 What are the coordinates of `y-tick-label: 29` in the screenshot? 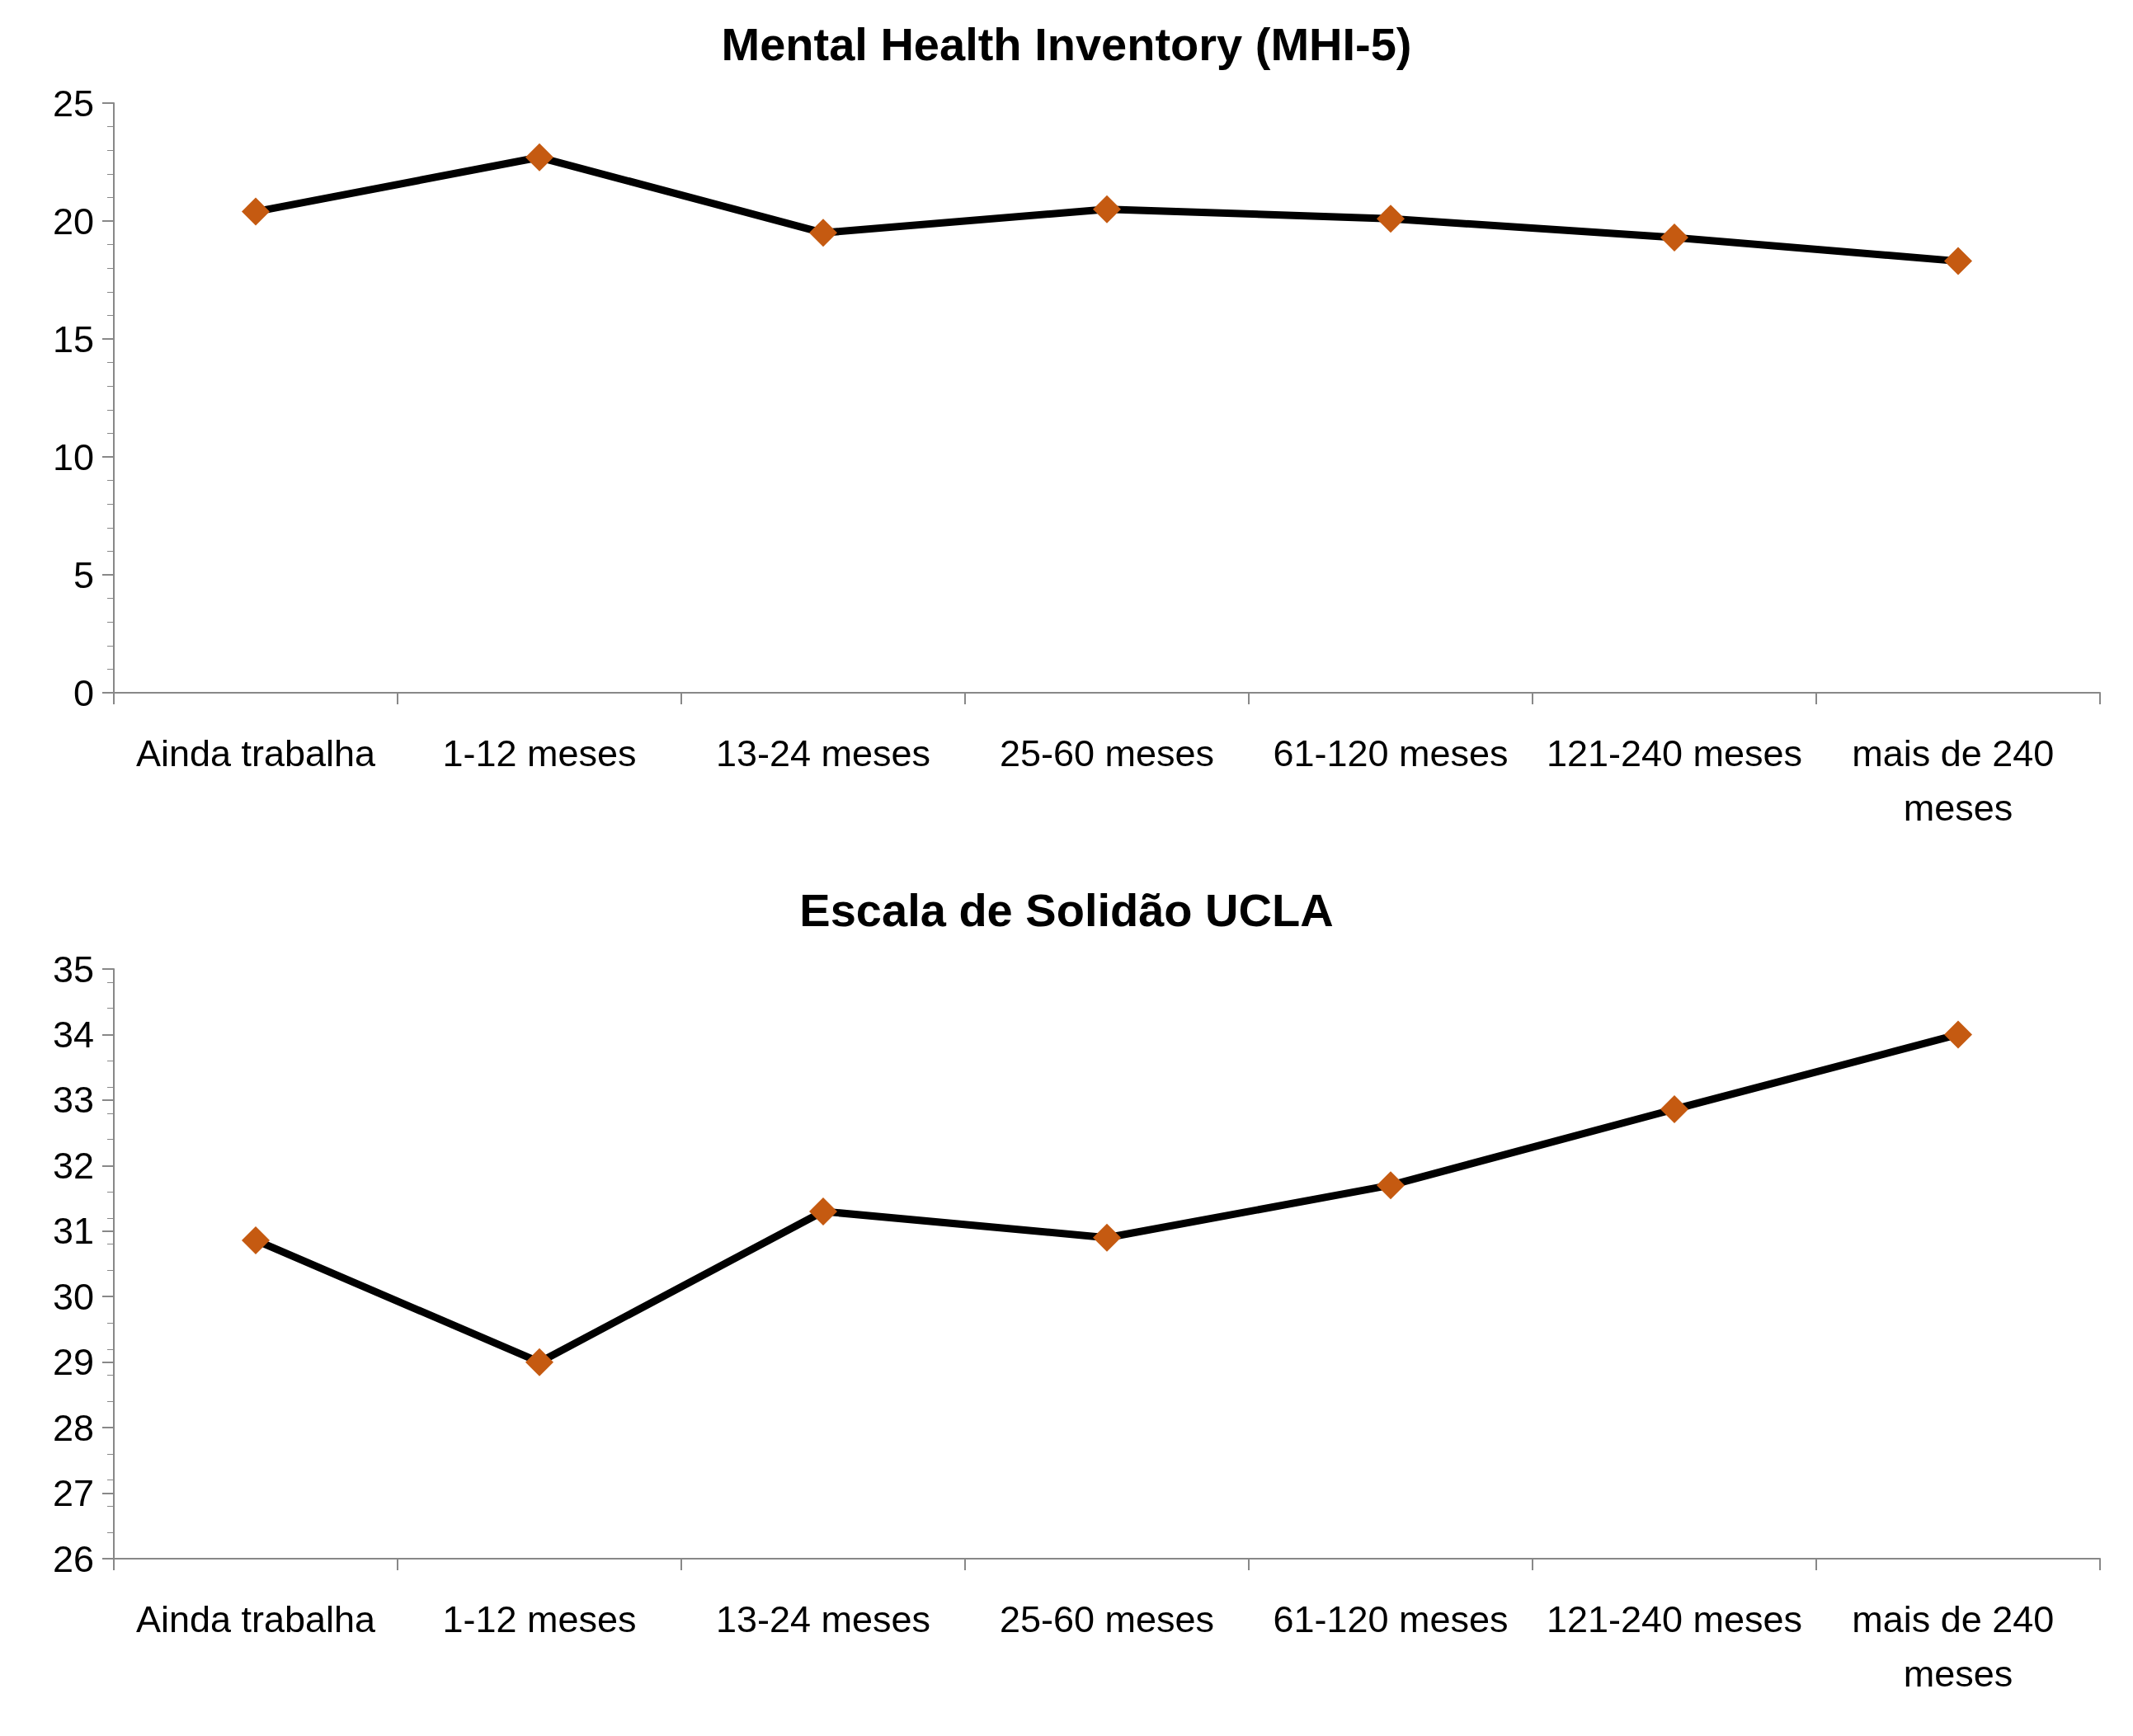 It's located at (73, 1362).